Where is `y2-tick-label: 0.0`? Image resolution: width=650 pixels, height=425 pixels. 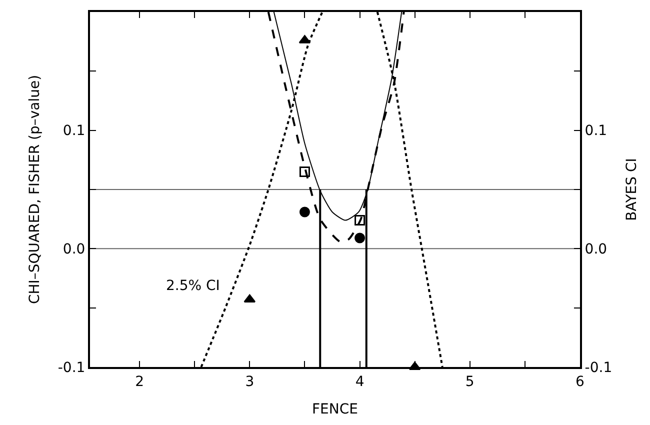
y2-tick-label: 0.0 is located at coordinates (596, 250).